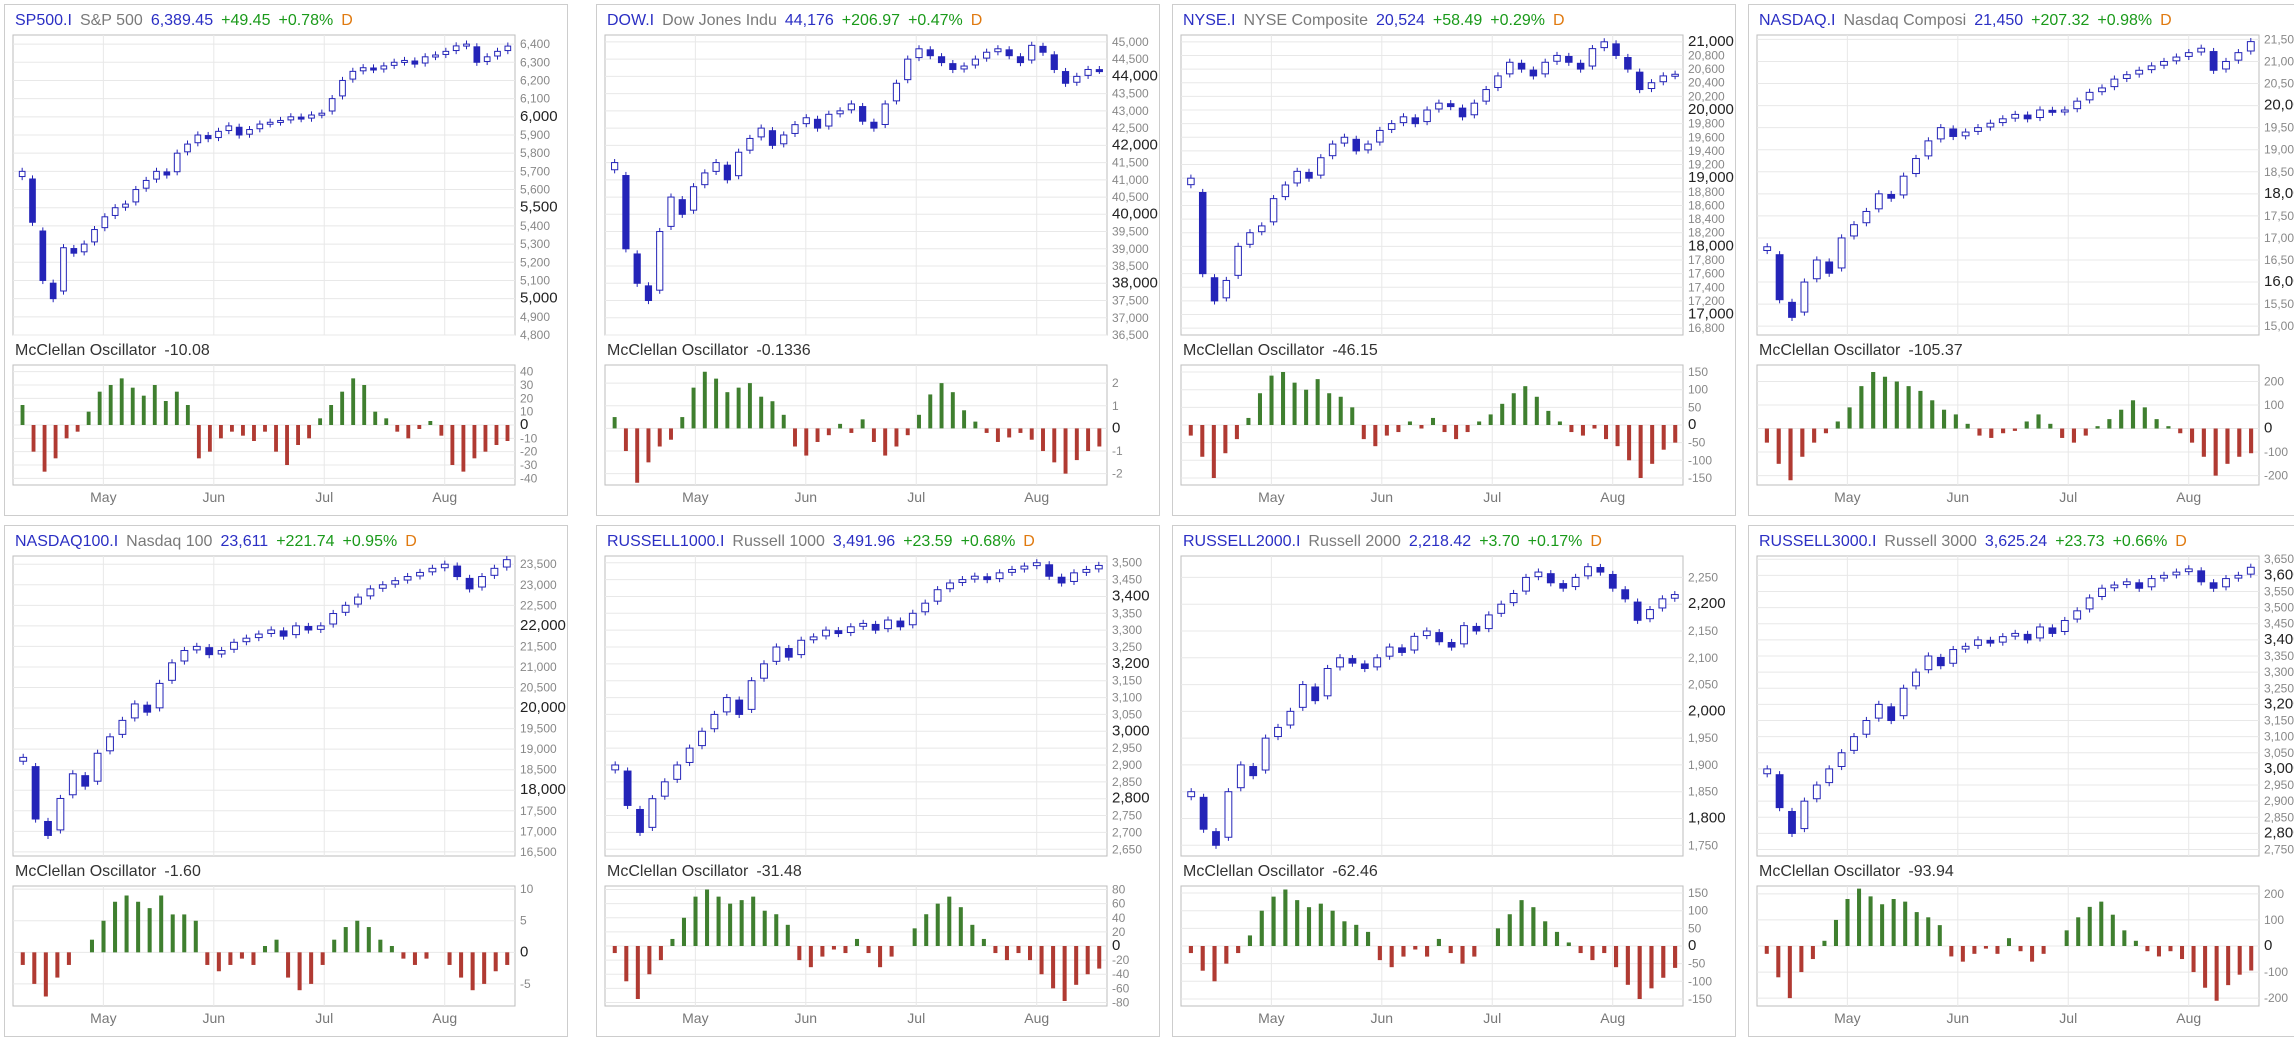 The width and height of the screenshot is (2294, 1037). Describe the element at coordinates (1400, 20) in the screenshot. I see `last-price: 20,524` at that location.